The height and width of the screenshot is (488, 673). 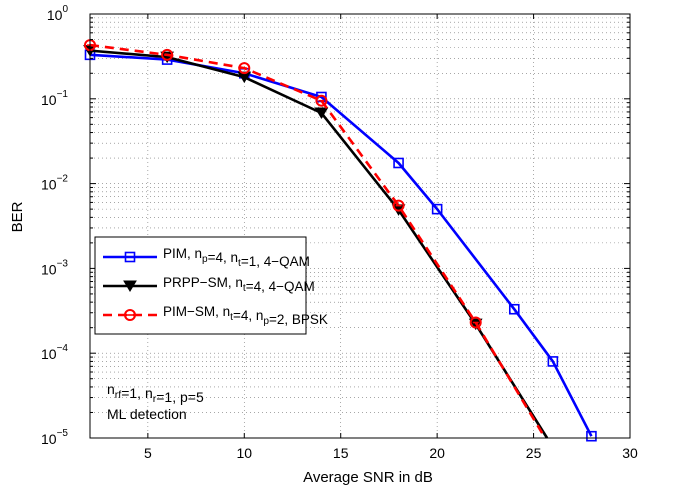 I want to click on y-tick-label: 10⁰, so click(x=58, y=13).